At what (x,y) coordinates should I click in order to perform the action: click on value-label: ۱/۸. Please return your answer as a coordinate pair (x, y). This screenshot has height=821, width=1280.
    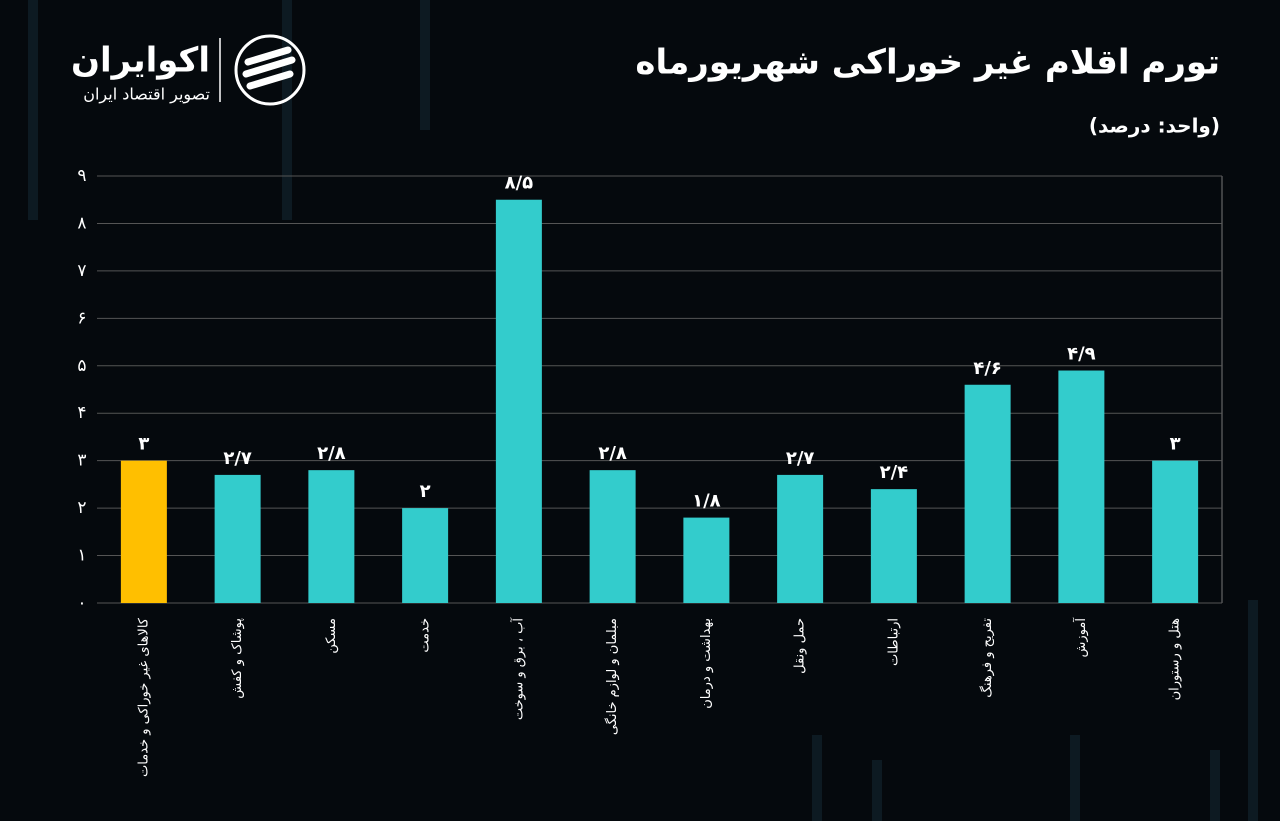
    Looking at the image, I should click on (706, 501).